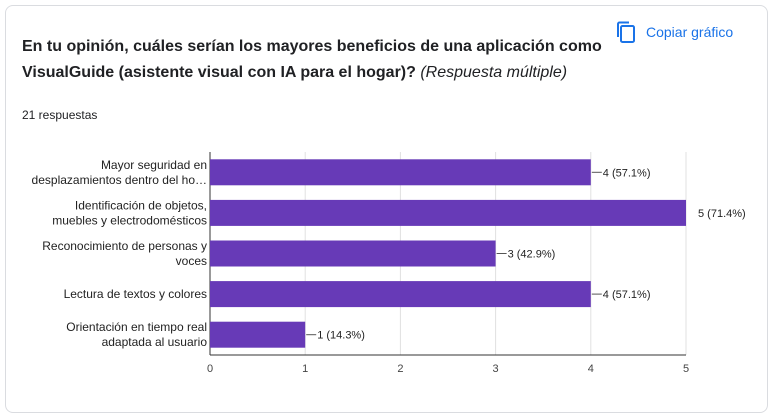 Image resolution: width=775 pixels, height=420 pixels. Describe the element at coordinates (129, 220) in the screenshot. I see `category-label-line: muebles y electrodomésticos` at that location.